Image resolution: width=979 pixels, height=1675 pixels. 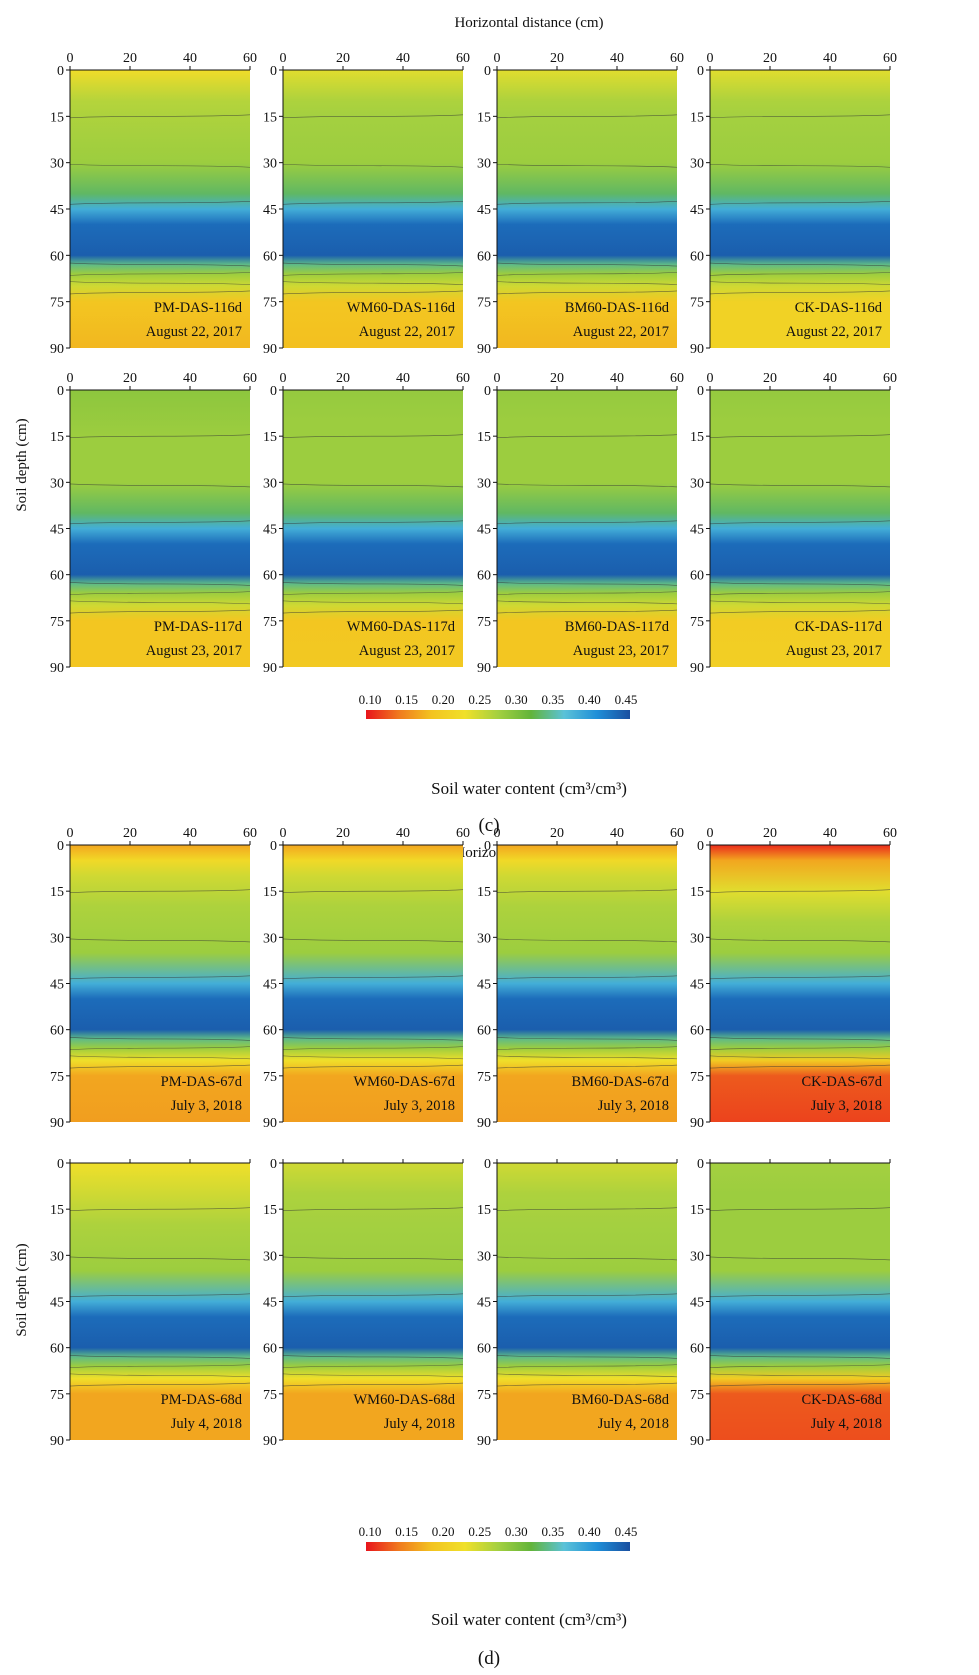 I want to click on panel-d-colorbar: 0.10 0.15 0.20 0.25 0.30 0.35 0.40 0.45, so click(x=498, y=1537).